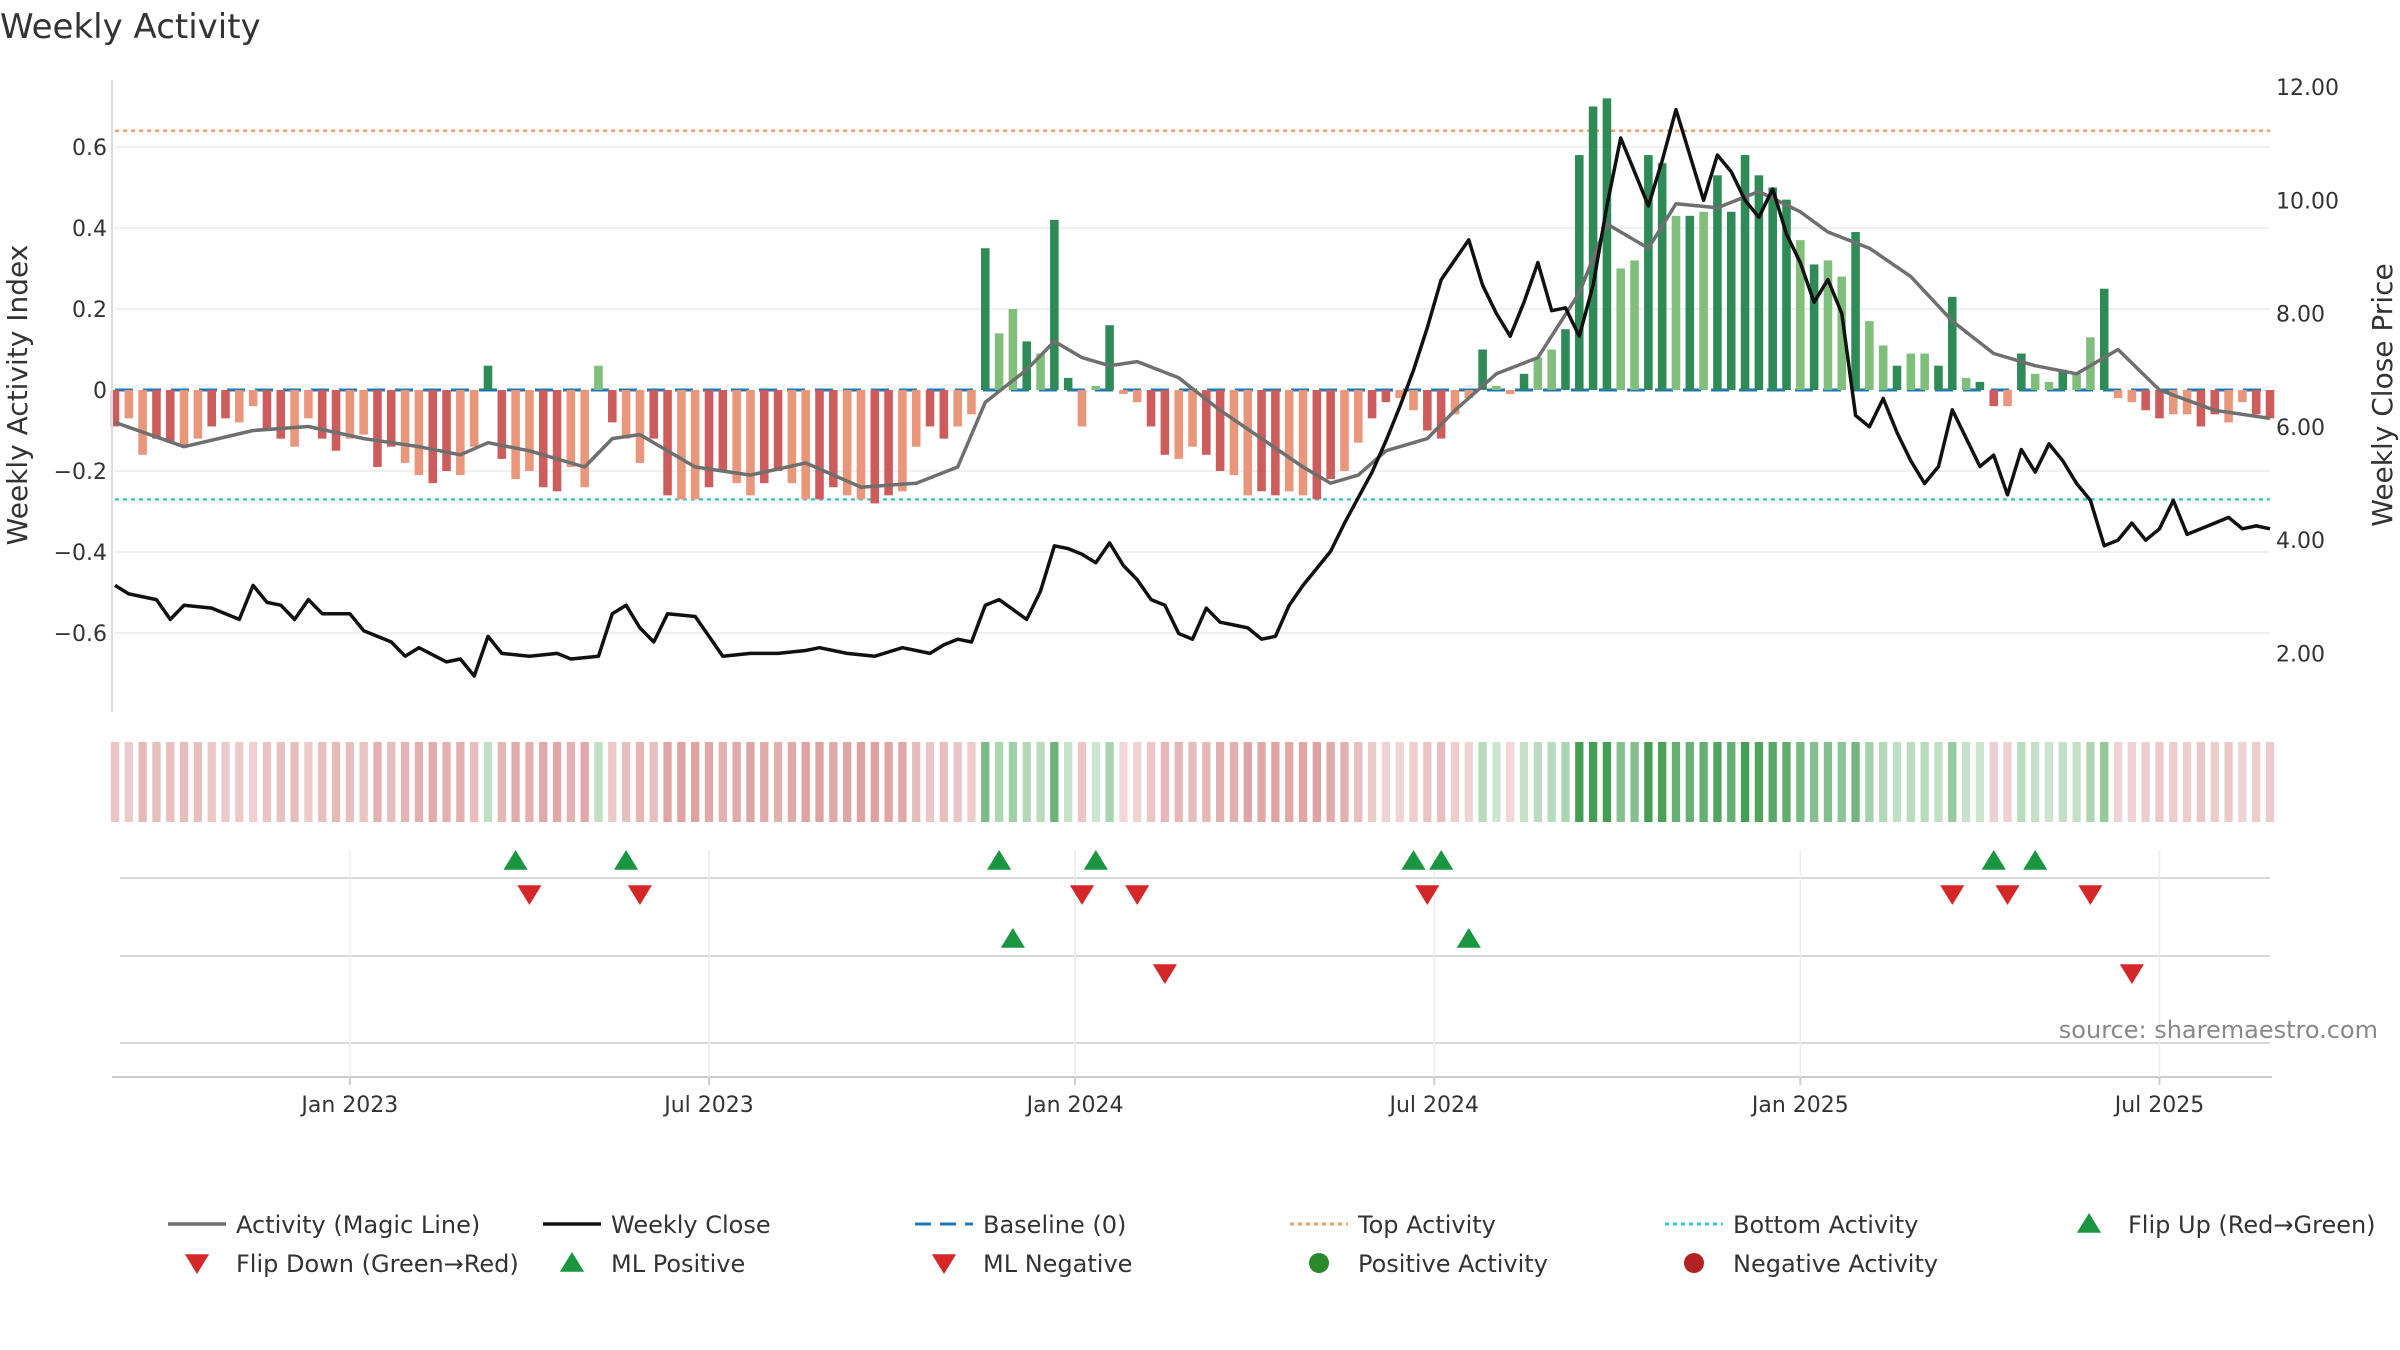 The height and width of the screenshot is (1350, 2400). I want to click on ml-negative-marker, so click(2131, 974).